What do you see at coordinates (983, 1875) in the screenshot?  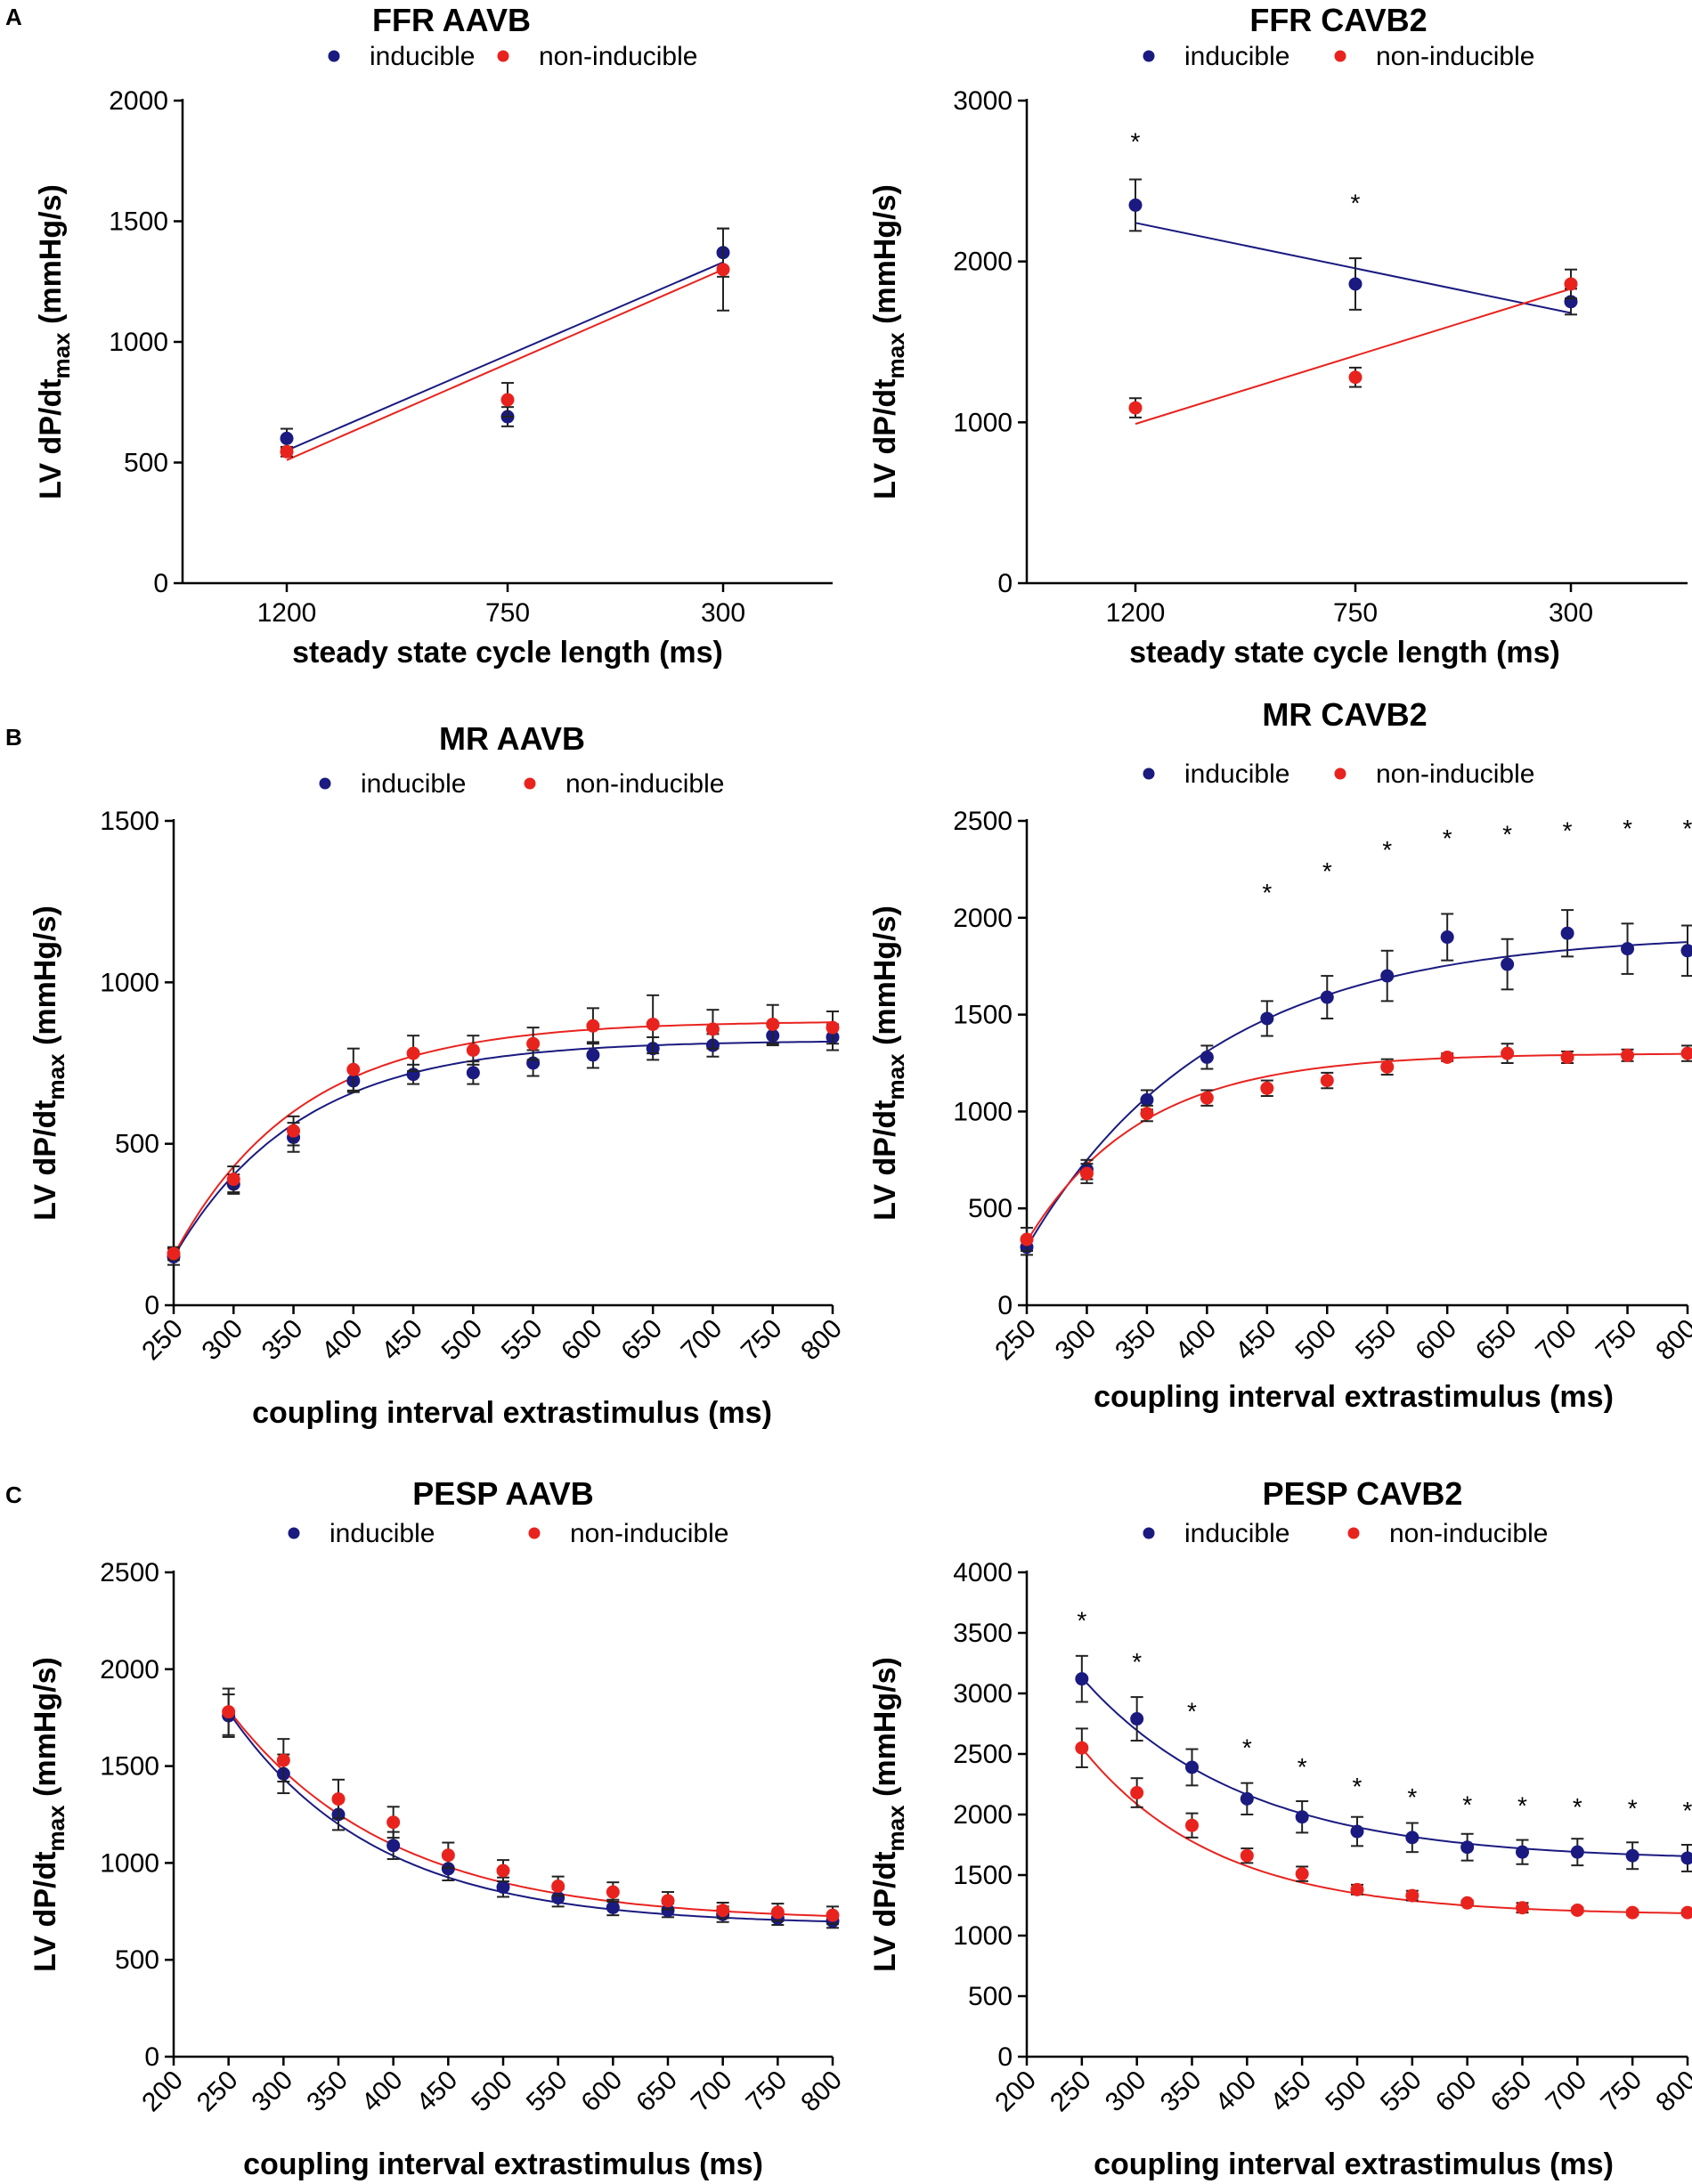 I see `y-tick-label: 1500` at bounding box center [983, 1875].